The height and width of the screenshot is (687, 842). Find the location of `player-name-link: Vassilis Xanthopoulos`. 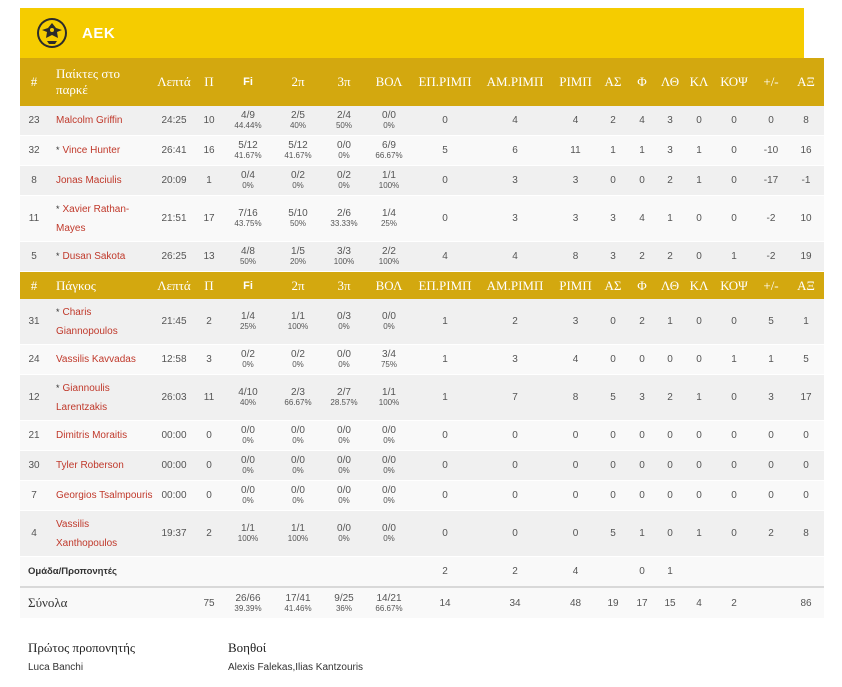

player-name-link: Vassilis Xanthopoulos is located at coordinates (100, 533).